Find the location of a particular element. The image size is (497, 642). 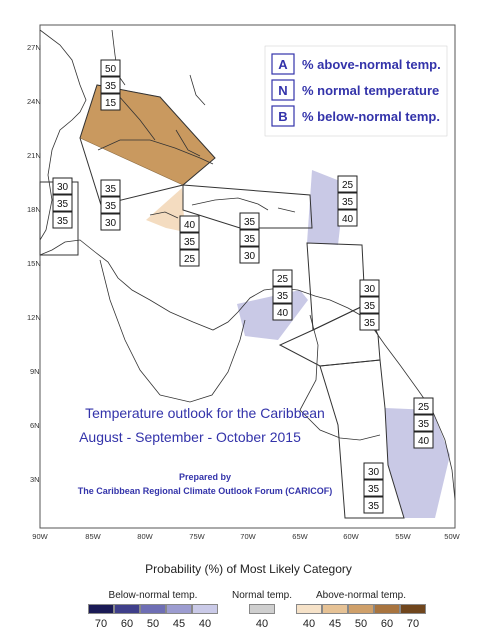

lon-label: 70W is located at coordinates (248, 536).